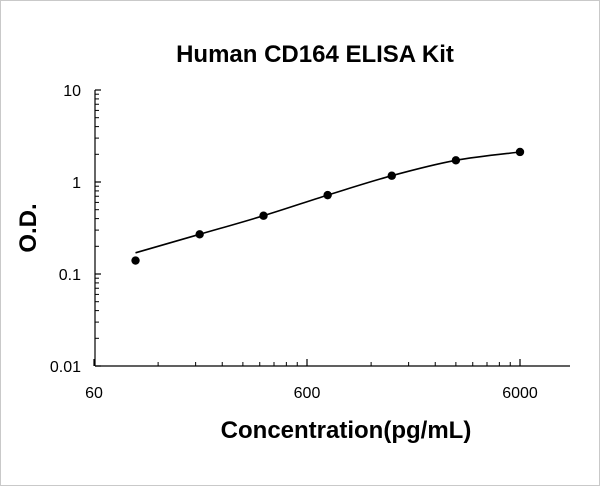 This screenshot has height=486, width=600. I want to click on x-axis-label: Concentration(pg/mL), so click(346, 430).